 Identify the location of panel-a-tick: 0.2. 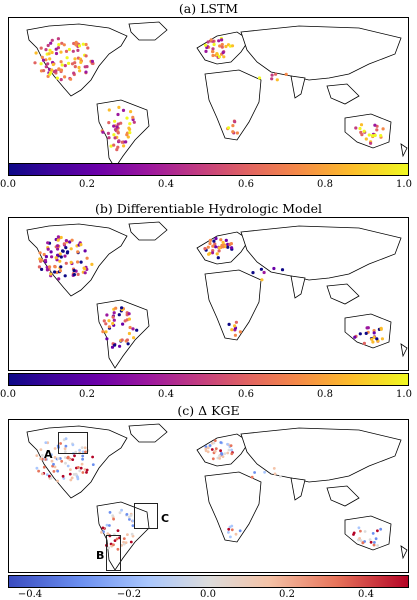
(87, 184).